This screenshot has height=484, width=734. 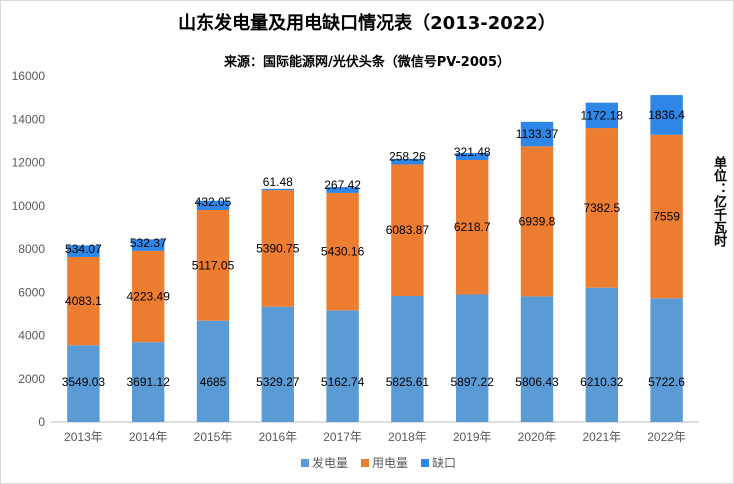 What do you see at coordinates (278, 382) in the screenshot?
I see `data-label: 5329.27` at bounding box center [278, 382].